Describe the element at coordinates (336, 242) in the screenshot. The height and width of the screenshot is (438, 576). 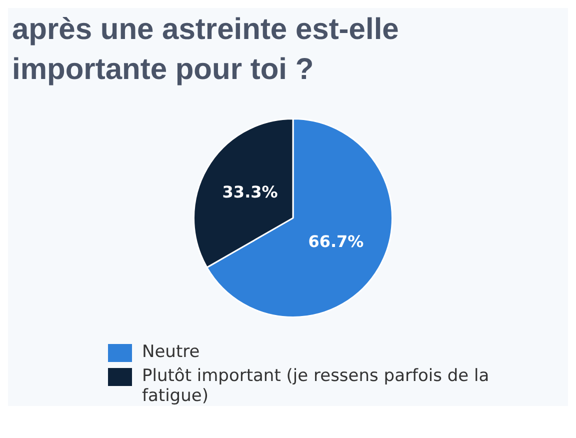
I see `data-label: 66.7%` at that location.